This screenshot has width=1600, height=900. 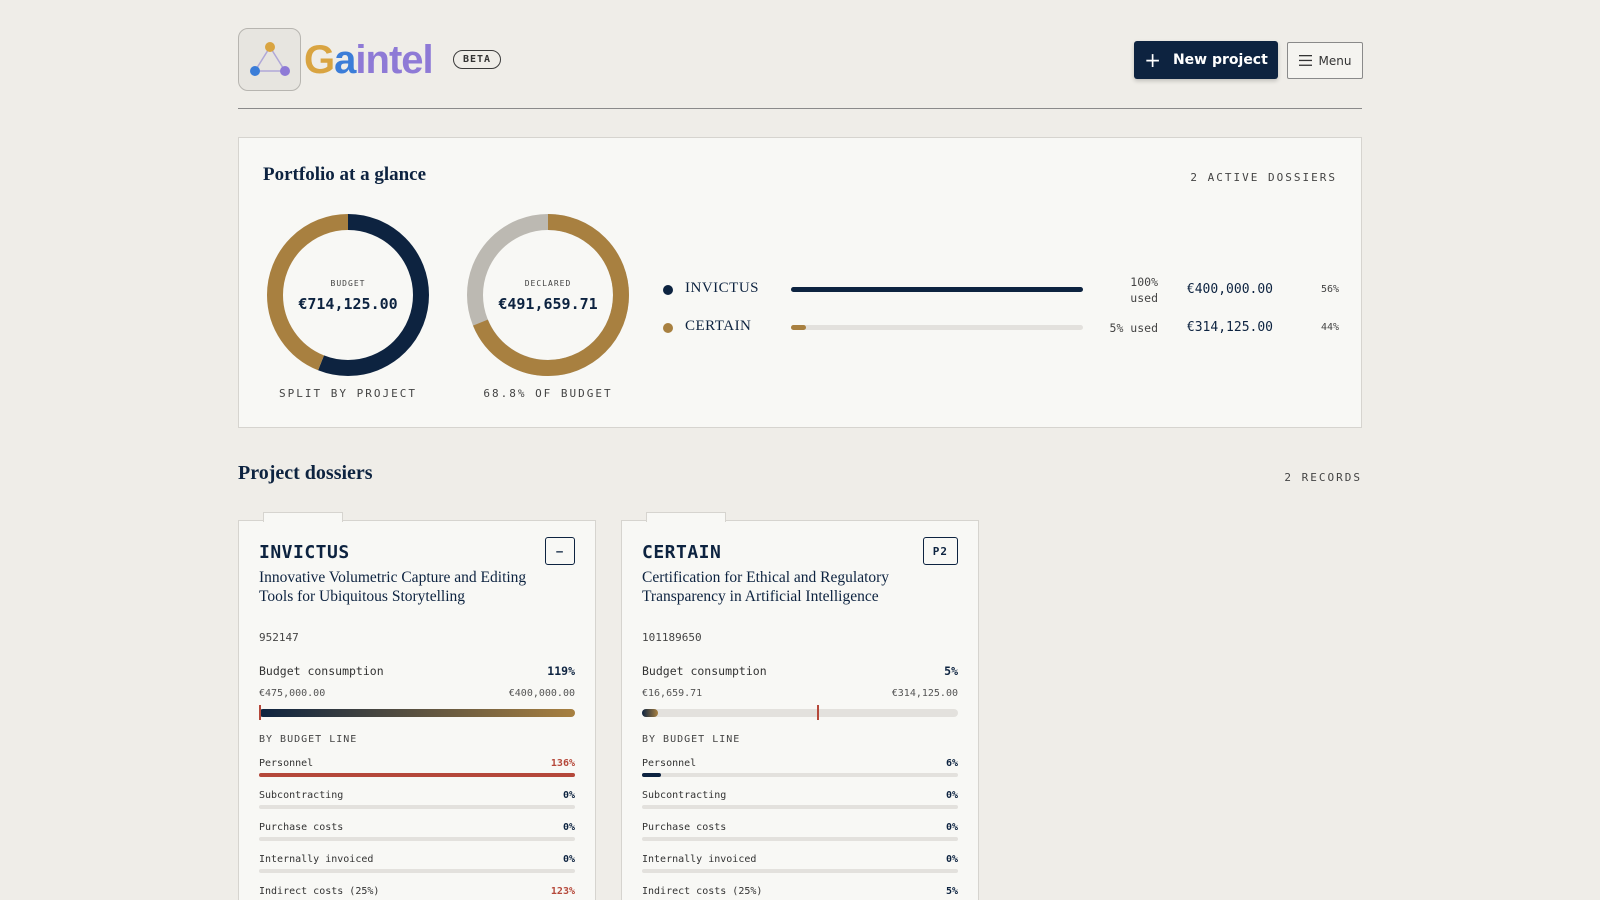 I want to click on declared-donut-segment, so click(x=548, y=295).